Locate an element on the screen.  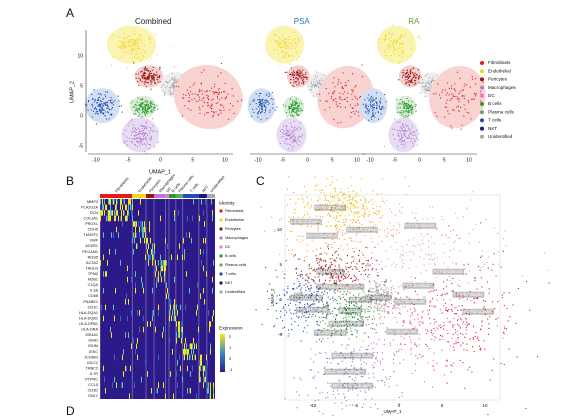
cluster-label-bg is located at coordinates (378, 297).